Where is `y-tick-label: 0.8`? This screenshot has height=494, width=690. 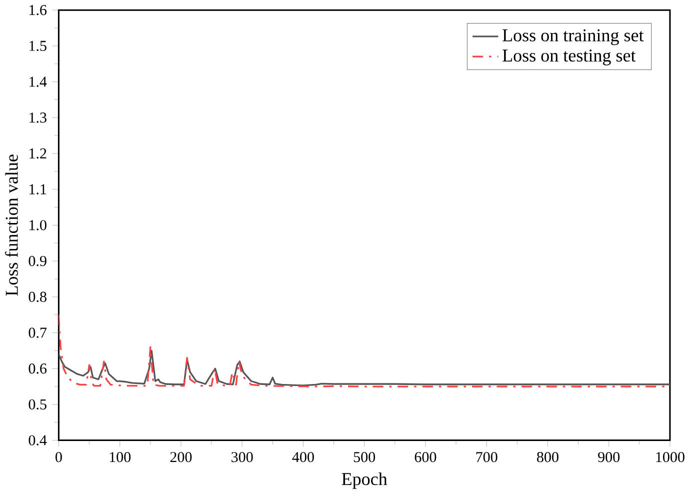
y-tick-label: 0.8 is located at coordinates (37, 297).